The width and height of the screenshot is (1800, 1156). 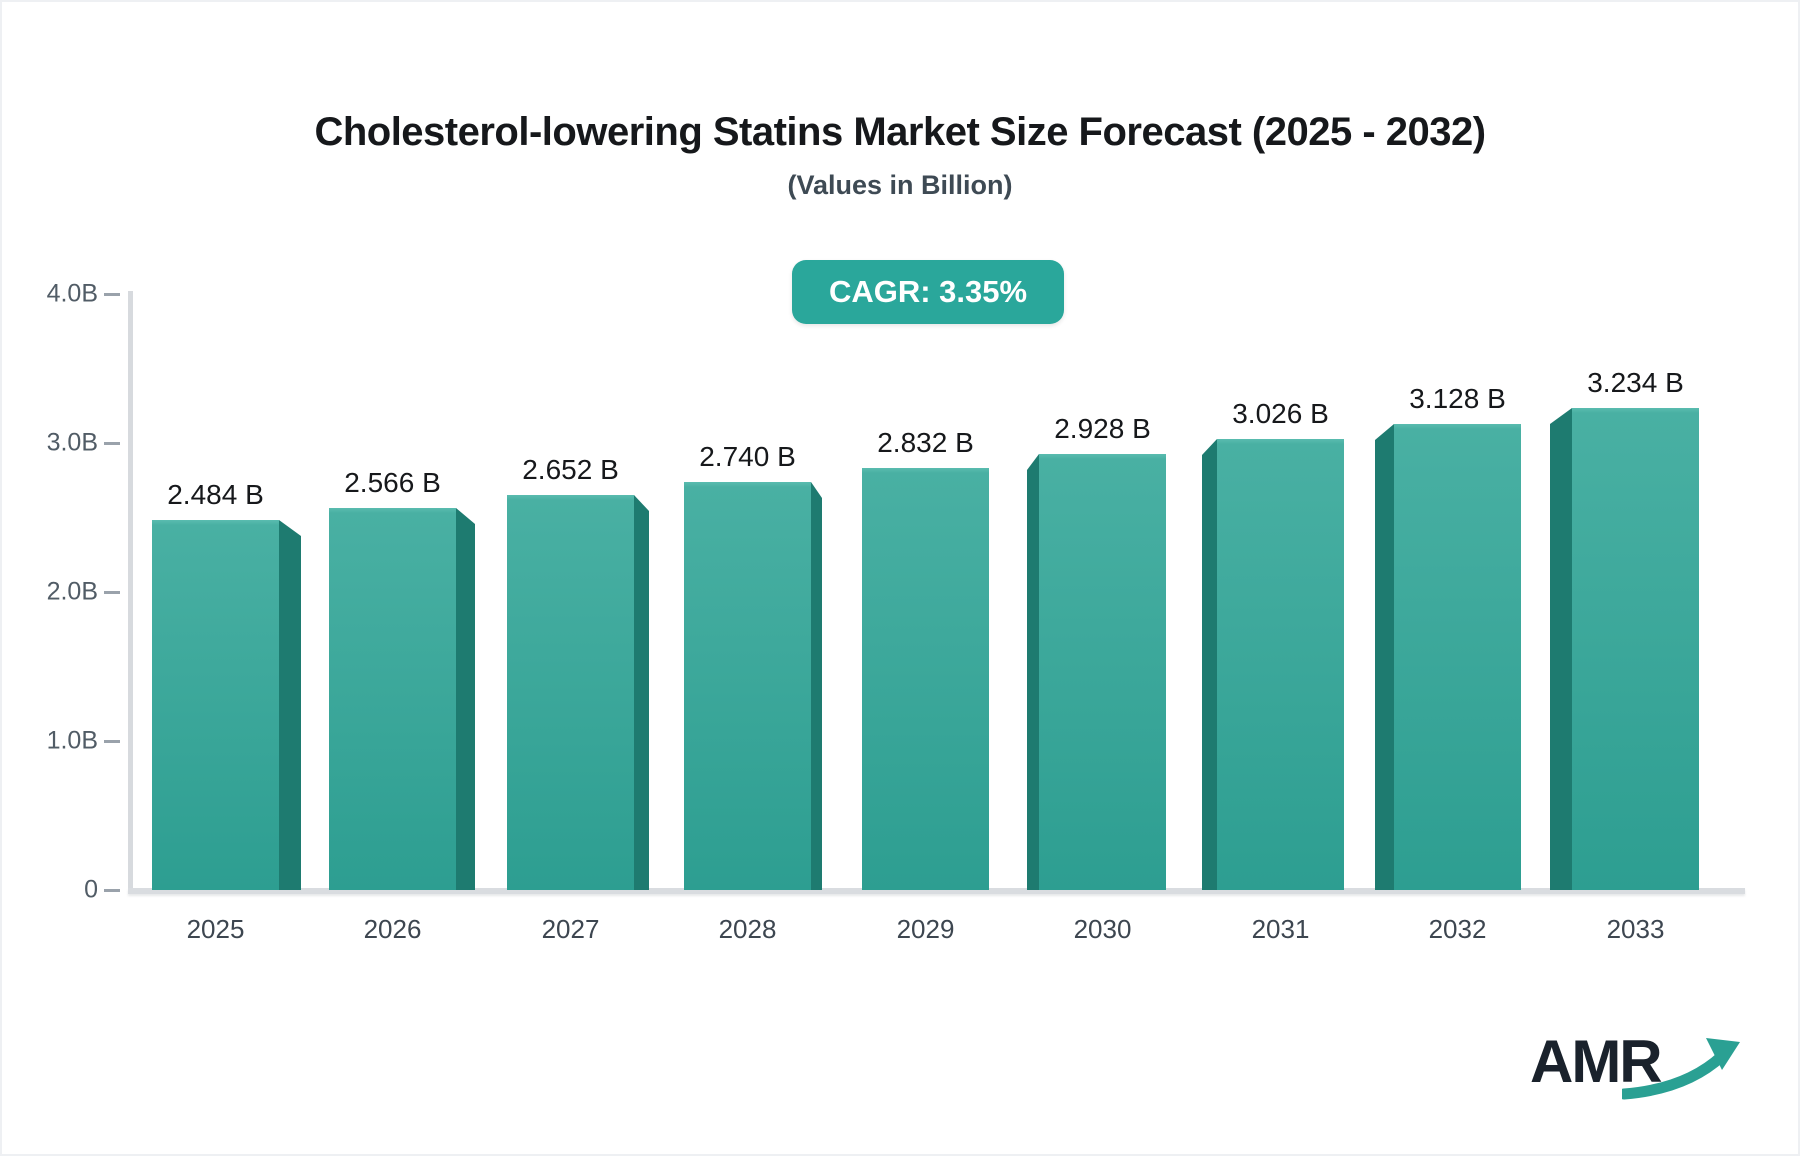 What do you see at coordinates (215, 494) in the screenshot?
I see `bar-value-label: 2.484 B` at bounding box center [215, 494].